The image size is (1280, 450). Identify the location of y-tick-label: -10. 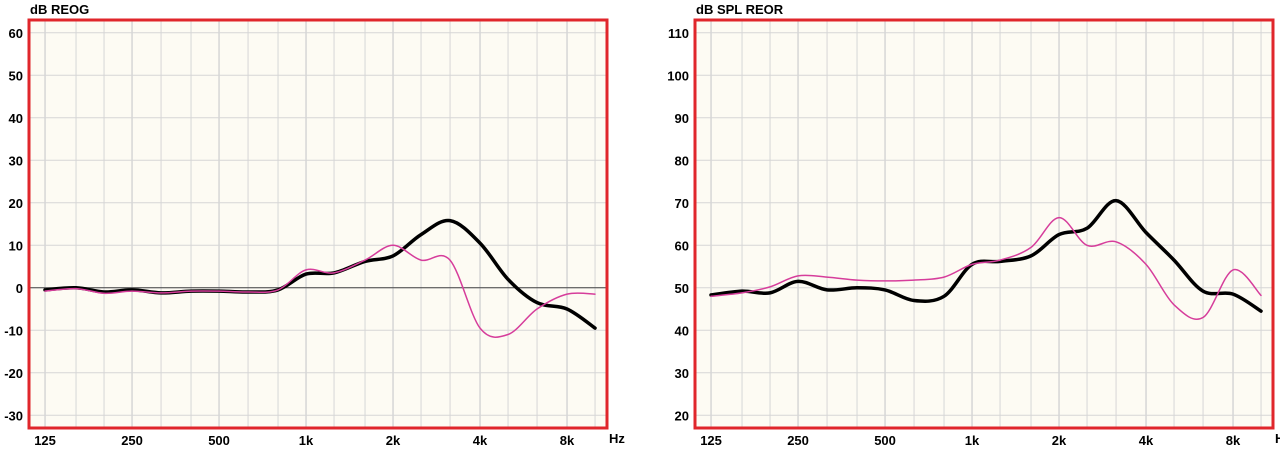
(13, 330).